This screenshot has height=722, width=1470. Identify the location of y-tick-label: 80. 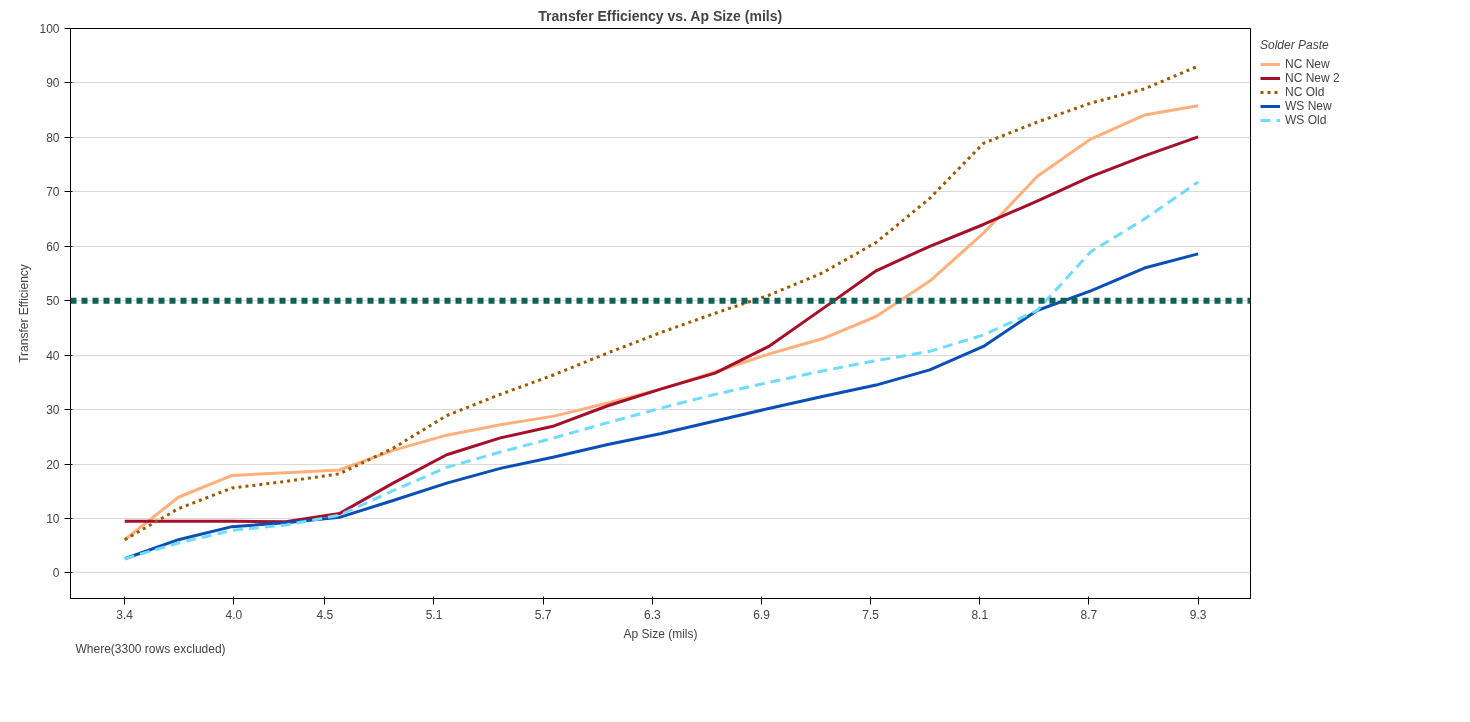
(53, 137).